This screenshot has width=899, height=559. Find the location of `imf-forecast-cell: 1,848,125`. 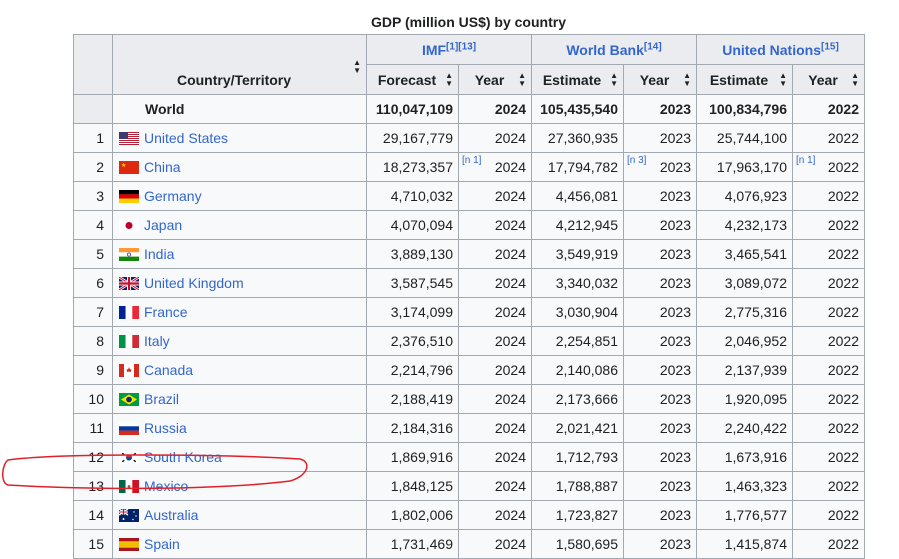

imf-forecast-cell: 1,848,125 is located at coordinates (412, 486).